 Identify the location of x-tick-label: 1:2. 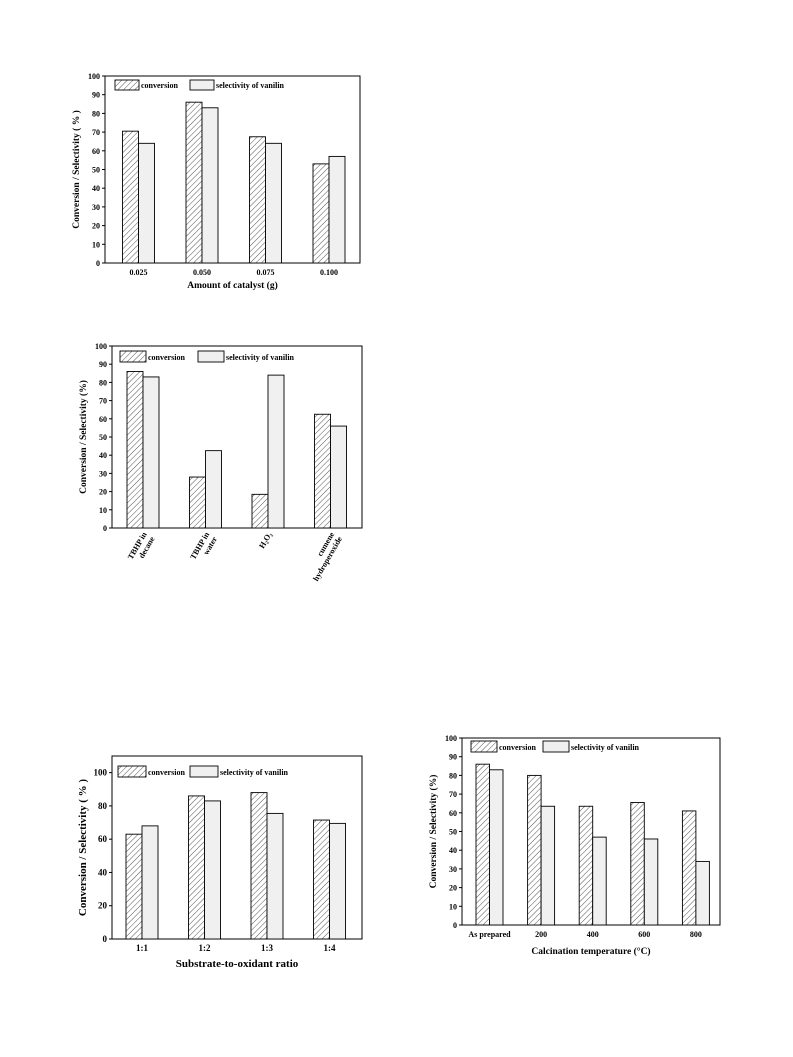
(205, 948).